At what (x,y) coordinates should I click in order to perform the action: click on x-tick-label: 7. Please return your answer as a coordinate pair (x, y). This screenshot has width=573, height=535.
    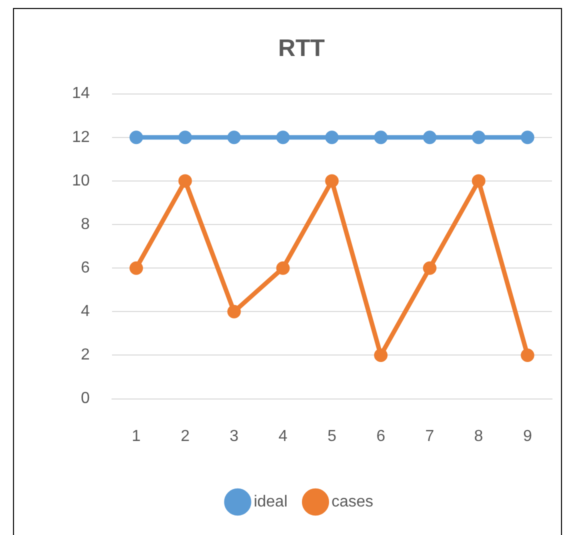
    Looking at the image, I should click on (429, 436).